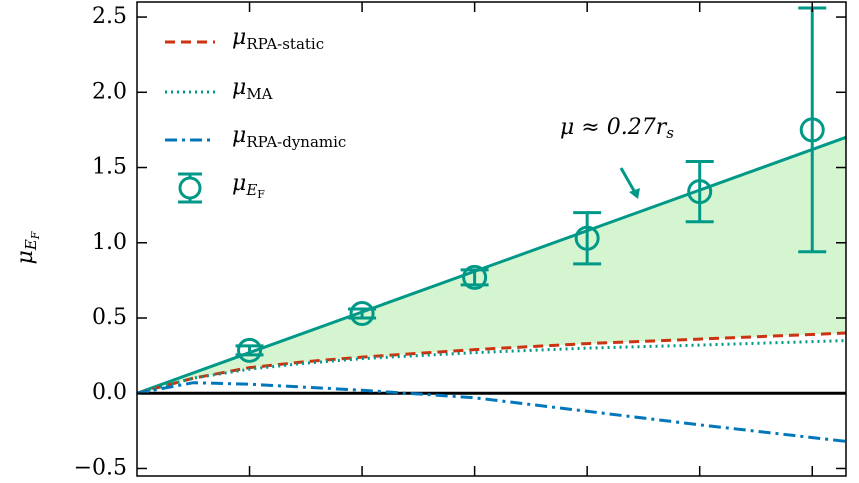 The image size is (859, 483). What do you see at coordinates (634, 193) in the screenshot?
I see `annotation-arrow-head` at bounding box center [634, 193].